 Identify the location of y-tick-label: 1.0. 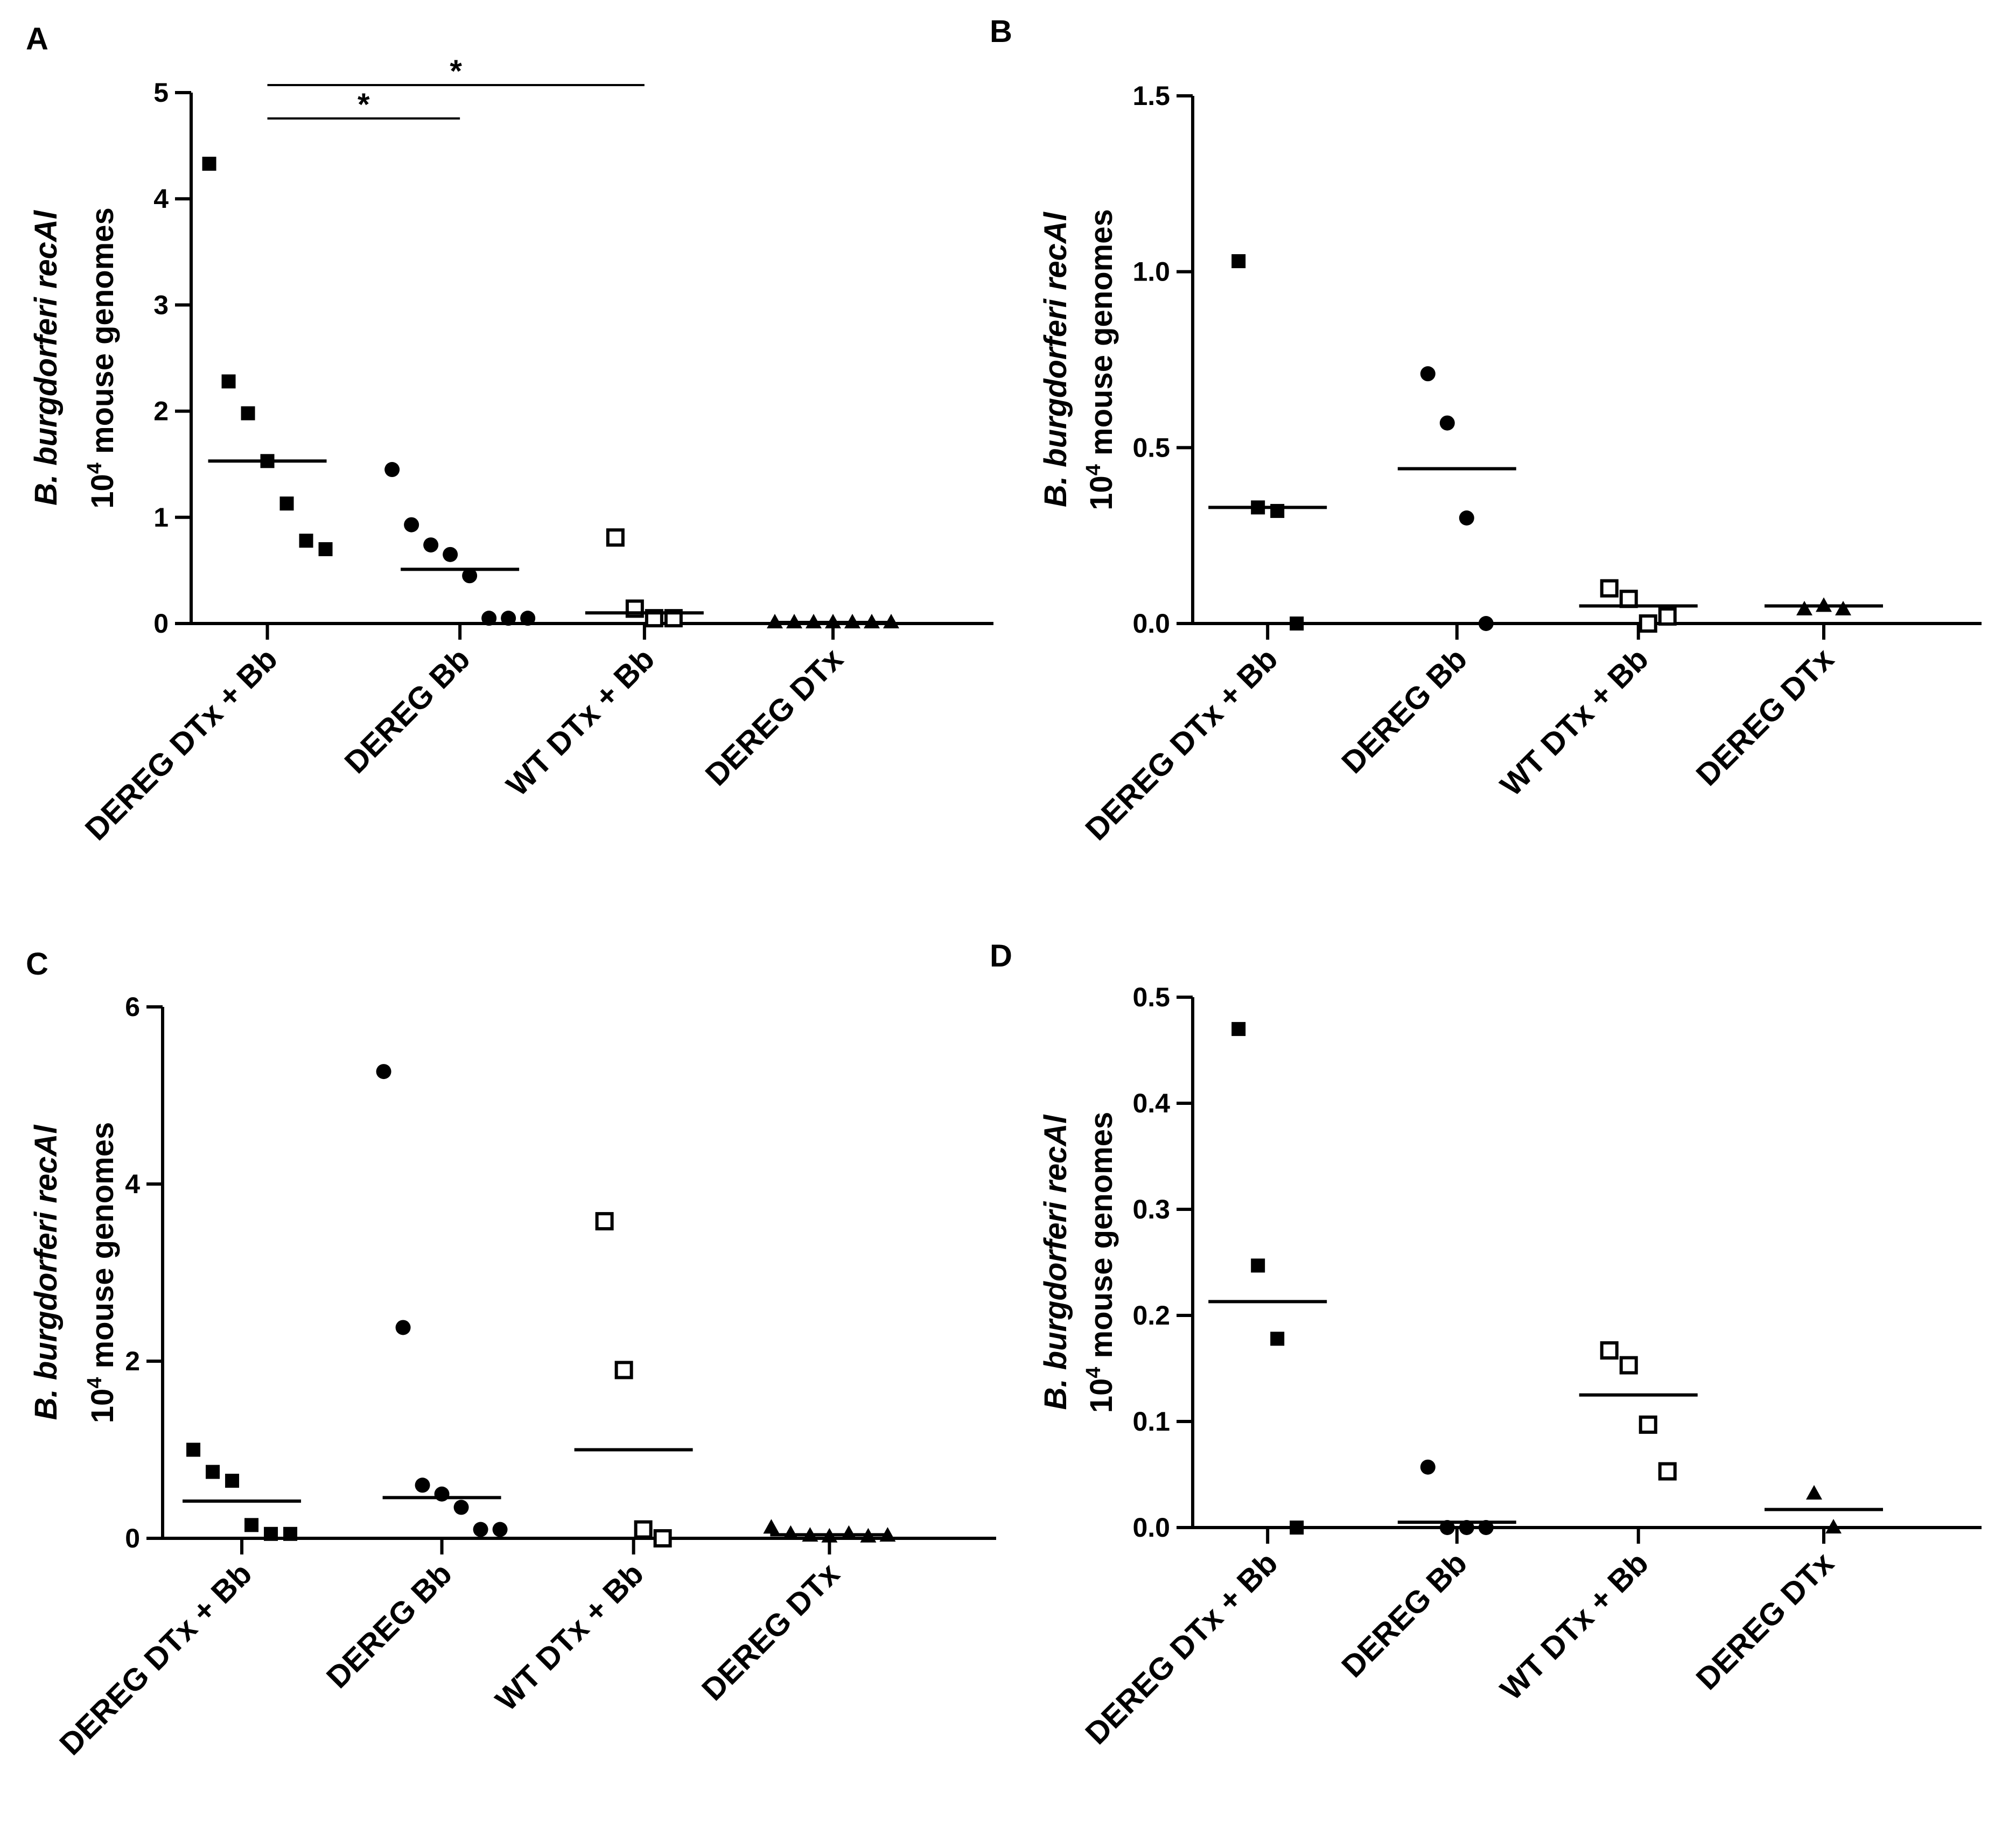
(1151, 272).